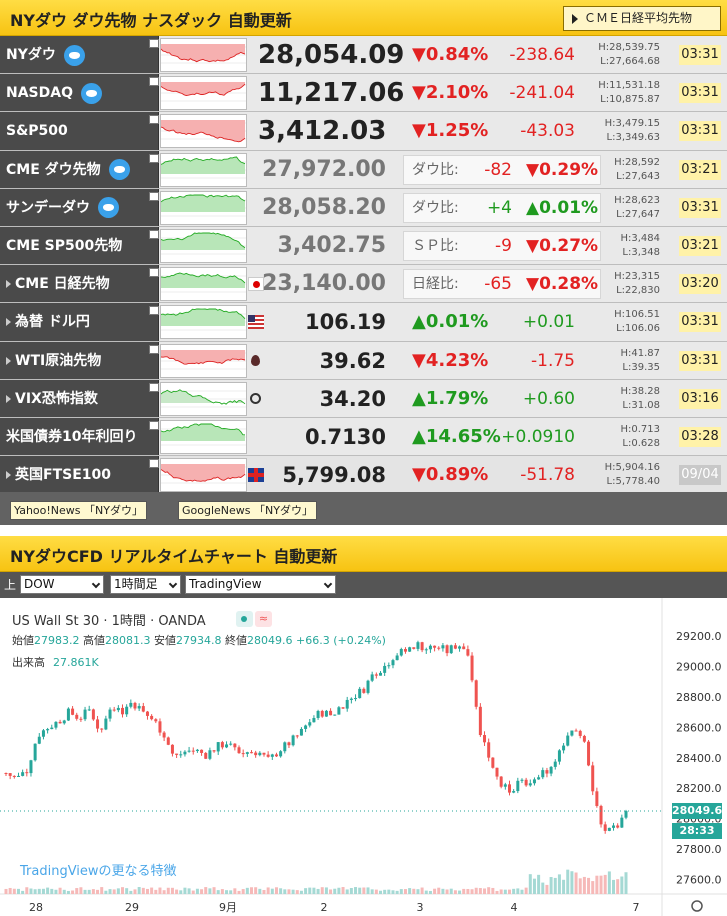 This screenshot has height=916, width=727. What do you see at coordinates (225, 584) in the screenshot?
I see `source-select-value: TradingView` at bounding box center [225, 584].